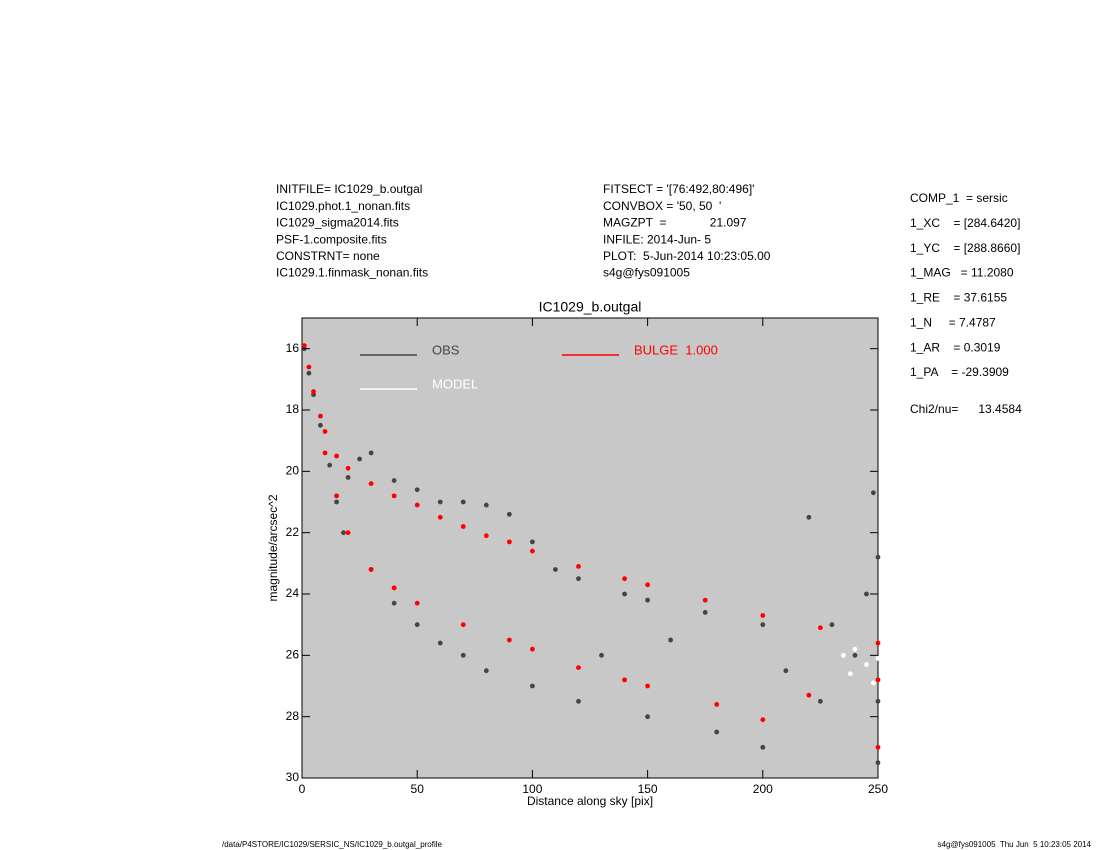  I want to click on info-middle: FITSECT = '[76:492,80:496]', so click(678, 189).